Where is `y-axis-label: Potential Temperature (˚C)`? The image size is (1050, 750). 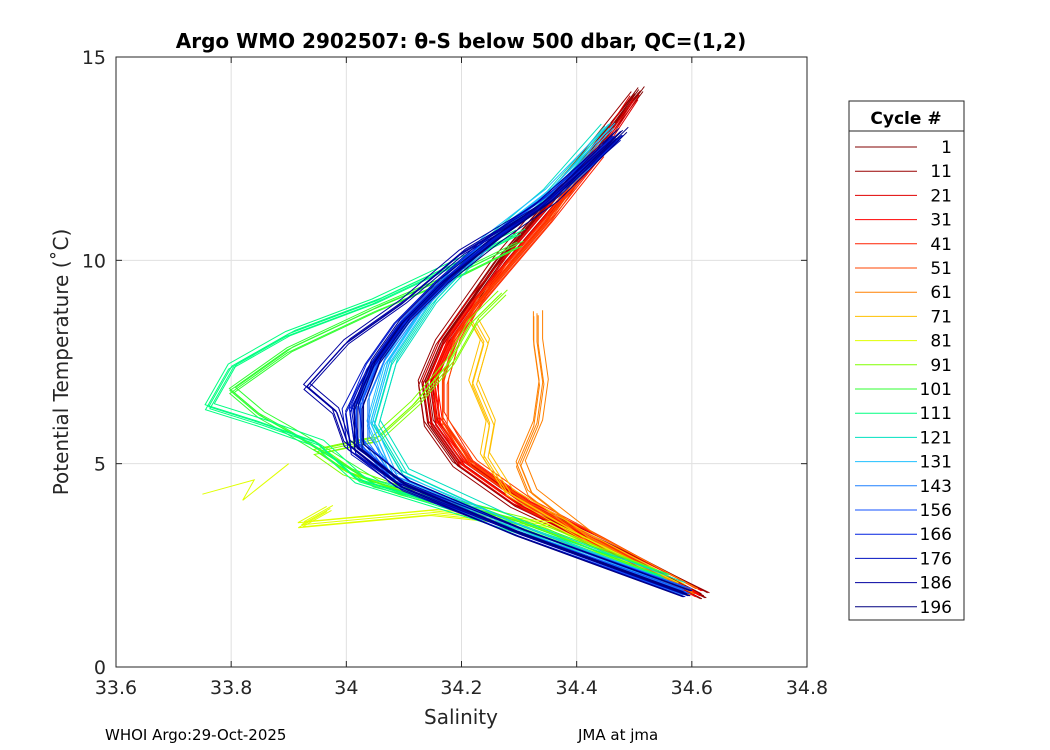
y-axis-label: Potential Temperature (˚C) is located at coordinates (61, 362).